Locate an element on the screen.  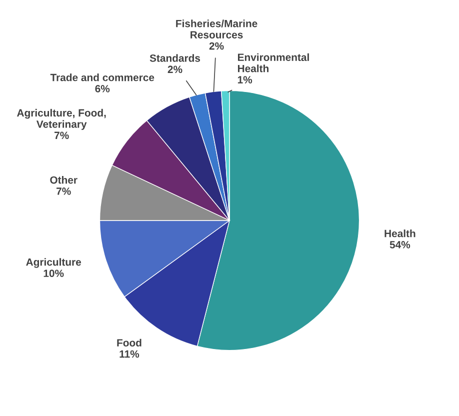
slice-label: Health is located at coordinates (400, 234).